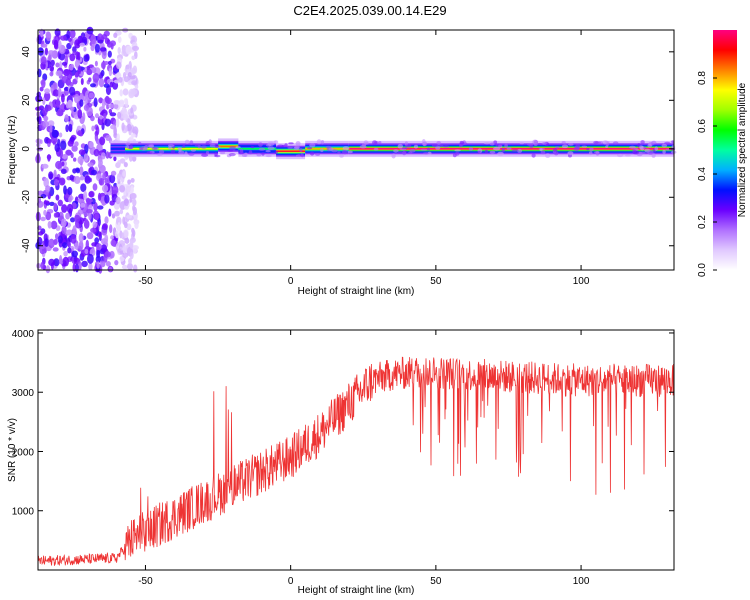  I want to click on spectrogram-y-label: Frequency (Hz), so click(12, 150).